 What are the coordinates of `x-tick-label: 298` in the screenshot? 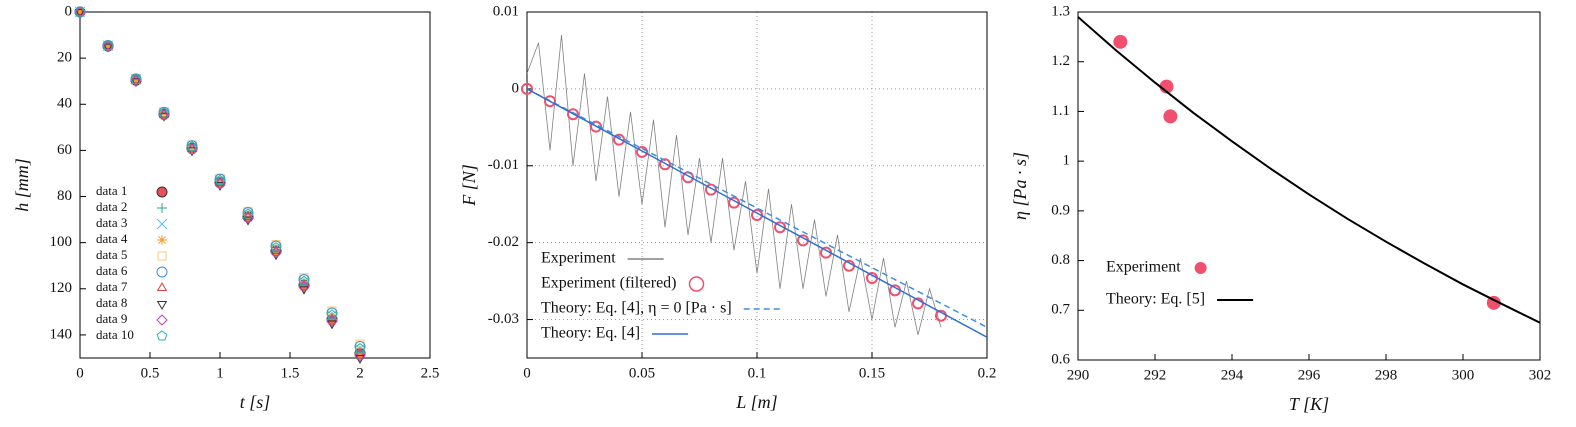 It's located at (1386, 375).